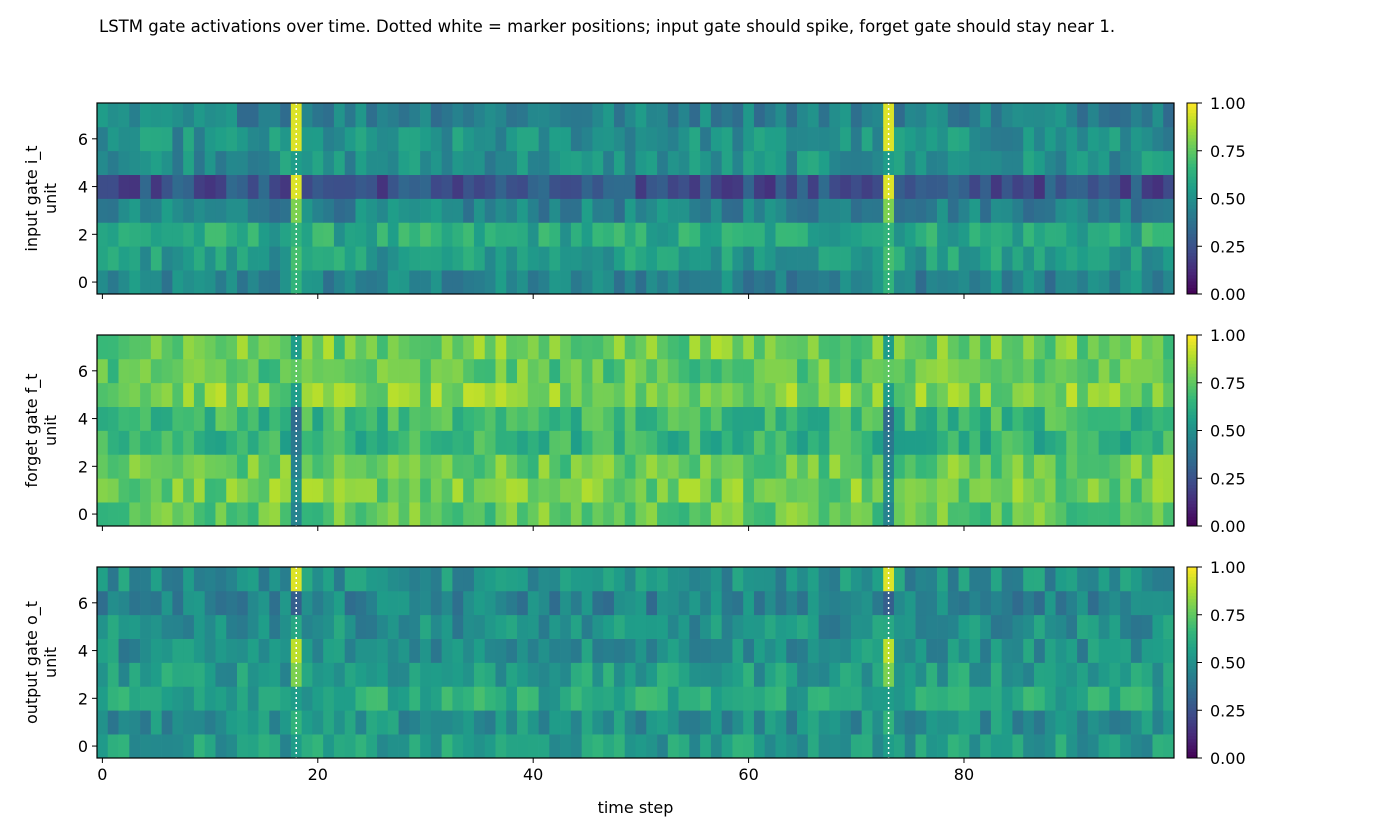 The image size is (1400, 840). What do you see at coordinates (1228, 758) in the screenshot?
I see `colorbar-tick-label: 0.00` at bounding box center [1228, 758].